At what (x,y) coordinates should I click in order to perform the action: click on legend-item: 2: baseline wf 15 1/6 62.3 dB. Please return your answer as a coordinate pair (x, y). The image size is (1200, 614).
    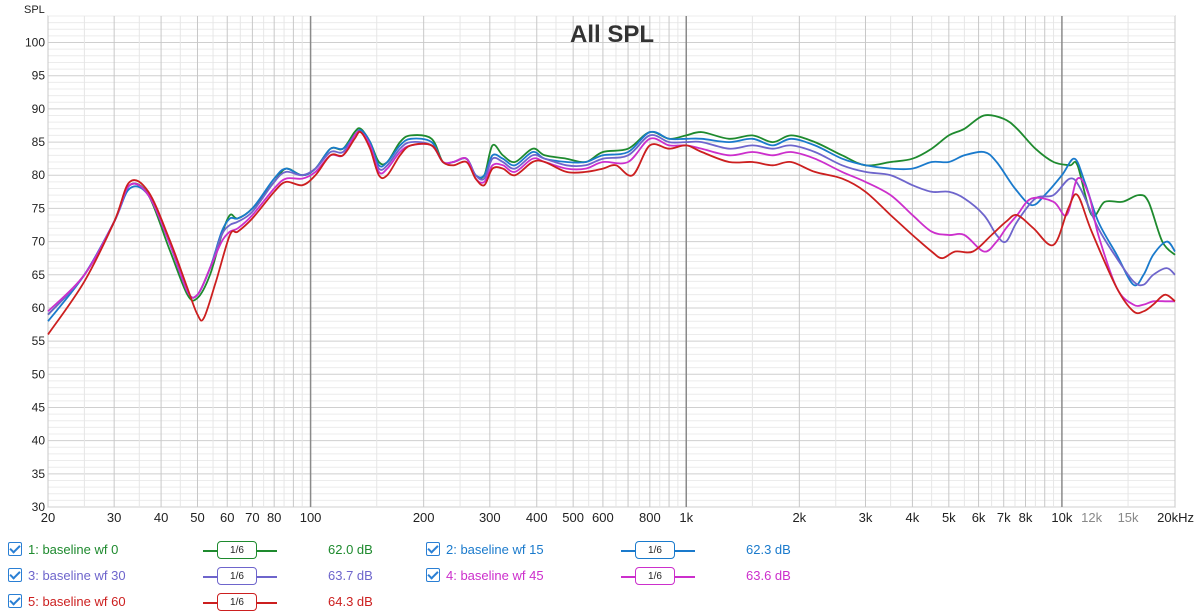
    Looking at the image, I should click on (626, 550).